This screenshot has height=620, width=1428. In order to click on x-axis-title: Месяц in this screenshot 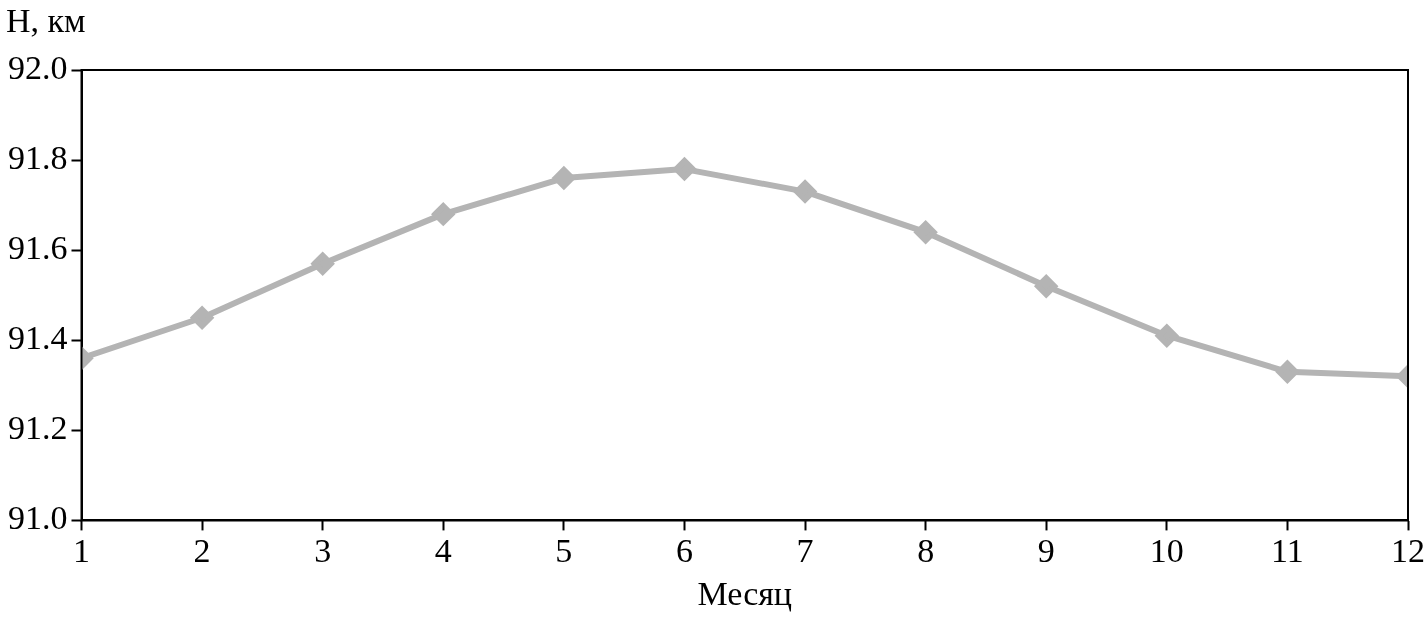, I will do `click(745, 593)`.